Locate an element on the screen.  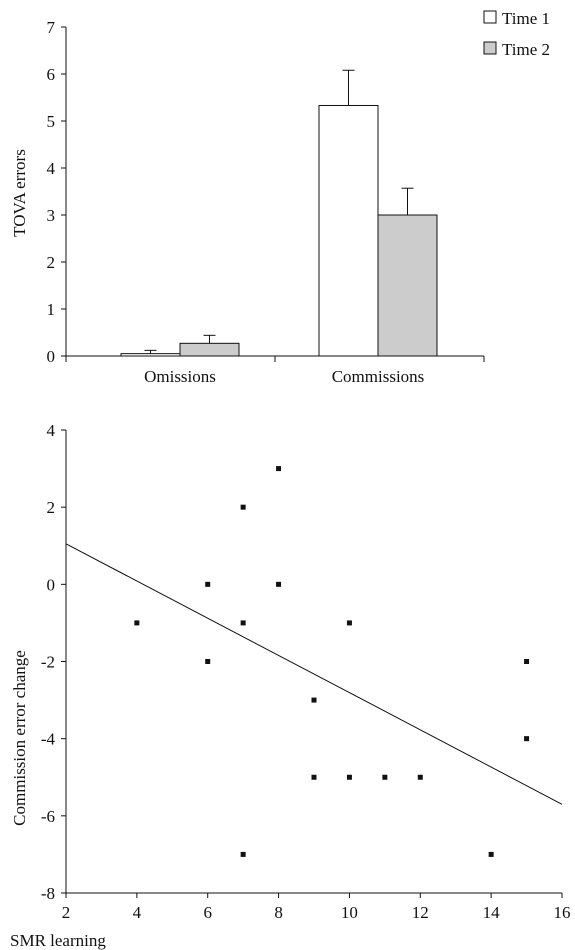
scatter-x-tick-label: 14 is located at coordinates (492, 912).